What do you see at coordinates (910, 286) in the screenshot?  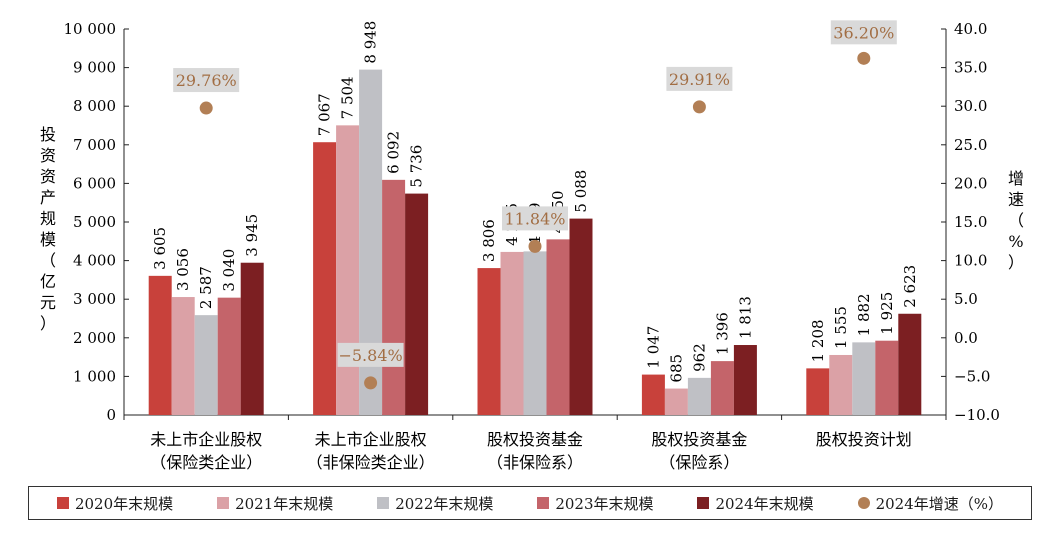 I see `bar-value-label: 2 623` at bounding box center [910, 286].